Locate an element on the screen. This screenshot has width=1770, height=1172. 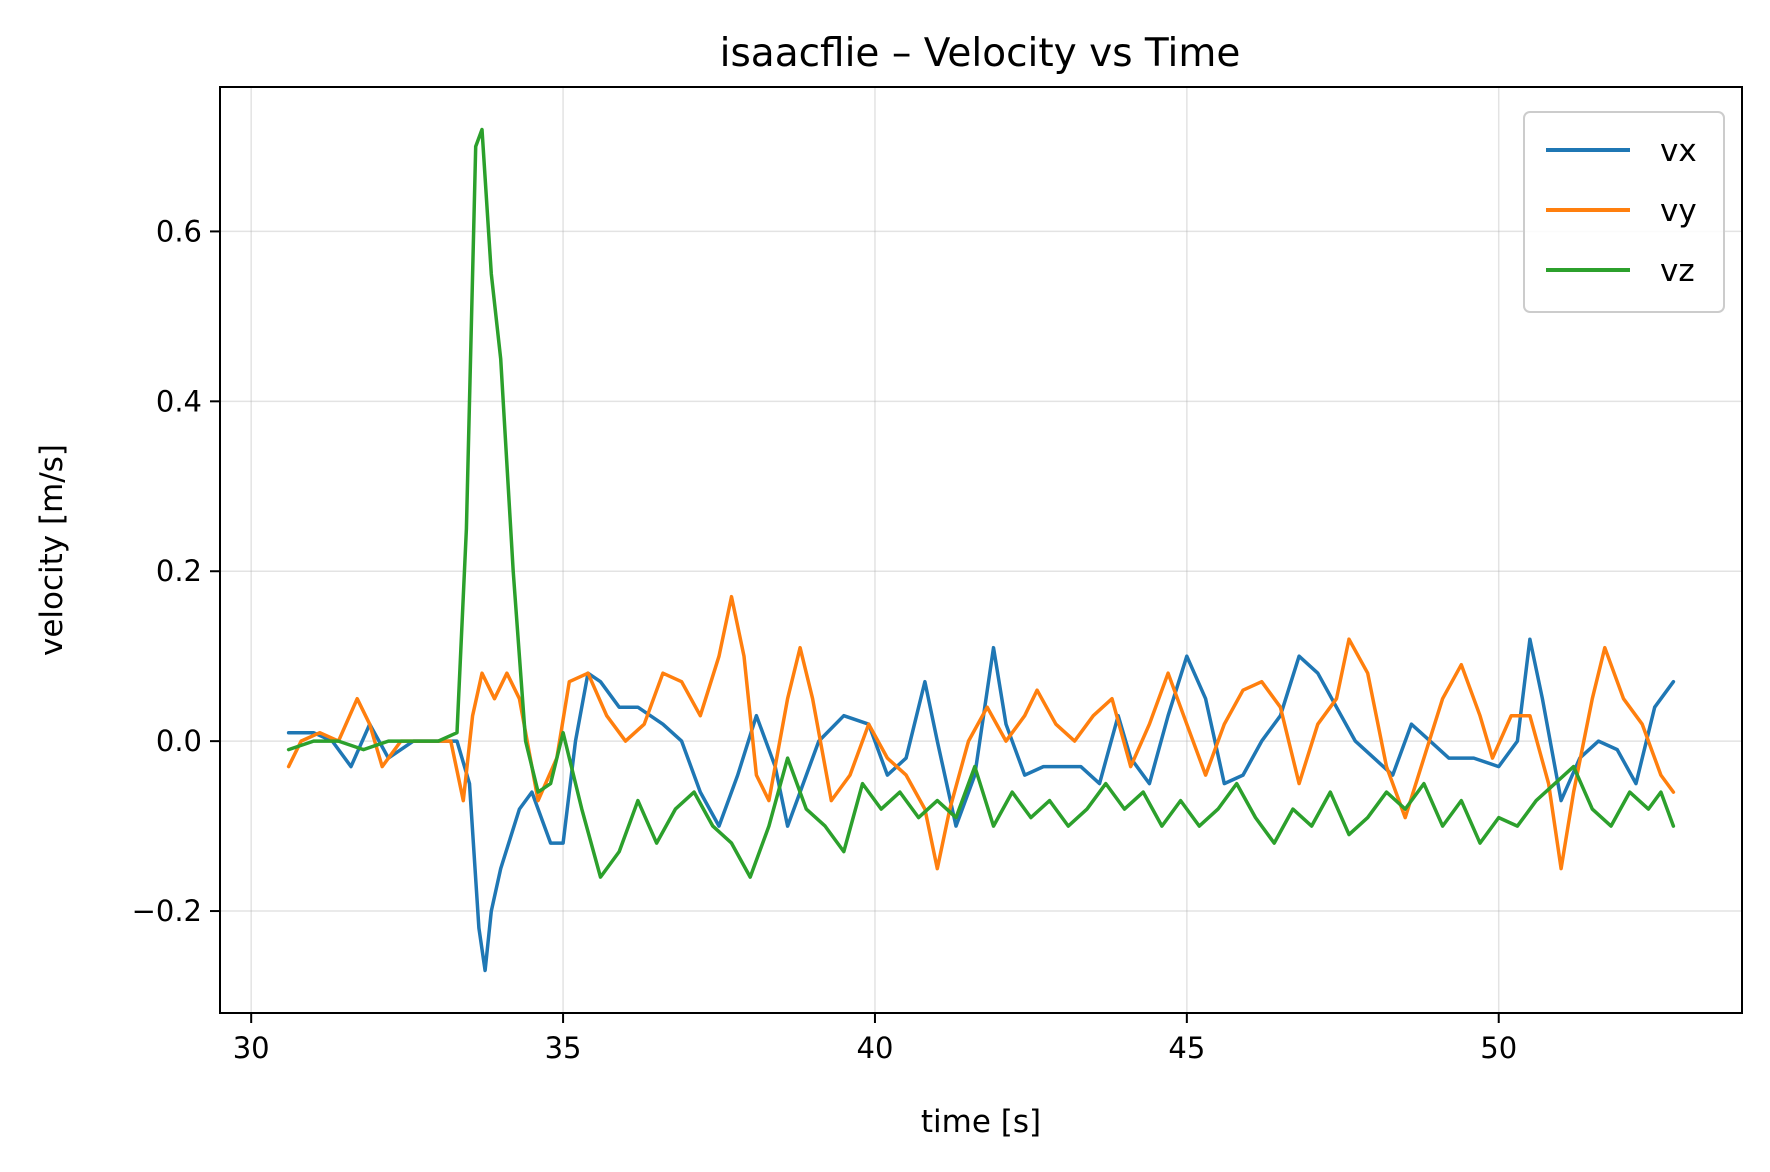
legend: vx vy vz is located at coordinates (1624, 212).